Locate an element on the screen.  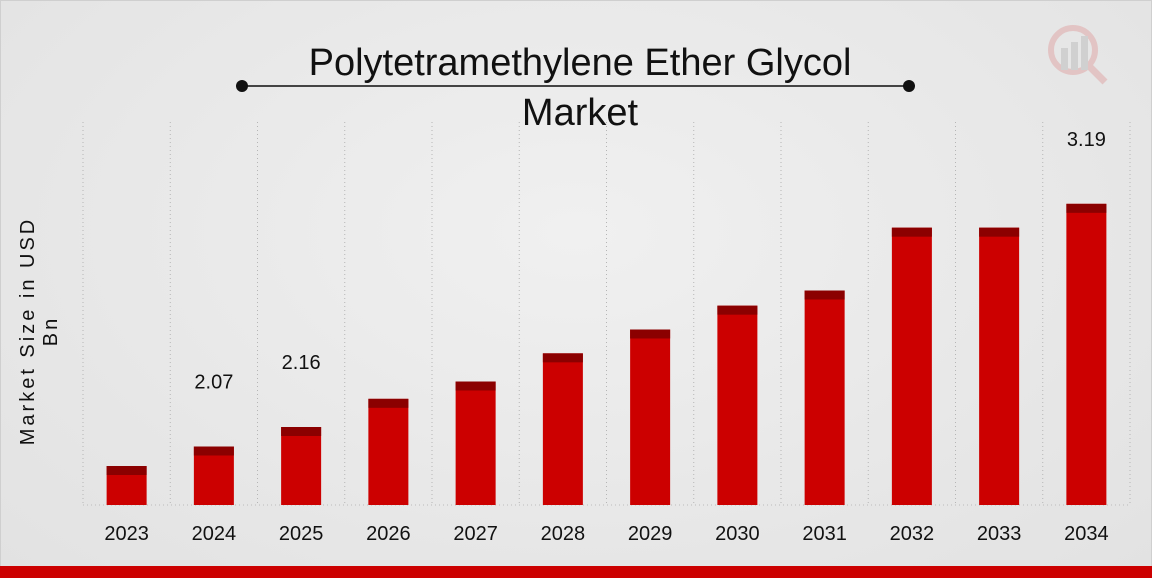
chart-title: Polytetramethylene Ether Glycol Market is located at coordinates (580, 88).